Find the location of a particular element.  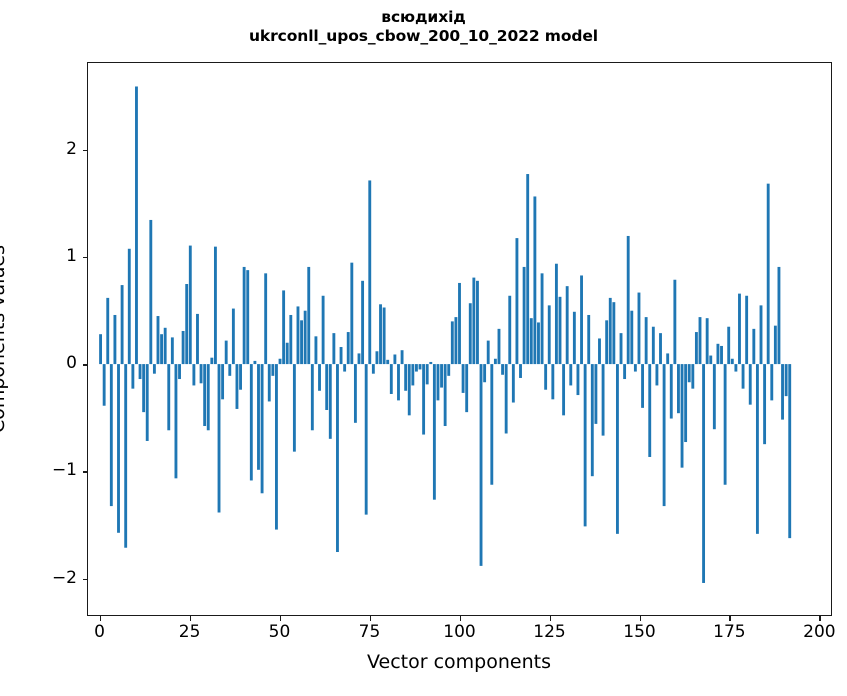

x-tick-label: 125 is located at coordinates (549, 632).